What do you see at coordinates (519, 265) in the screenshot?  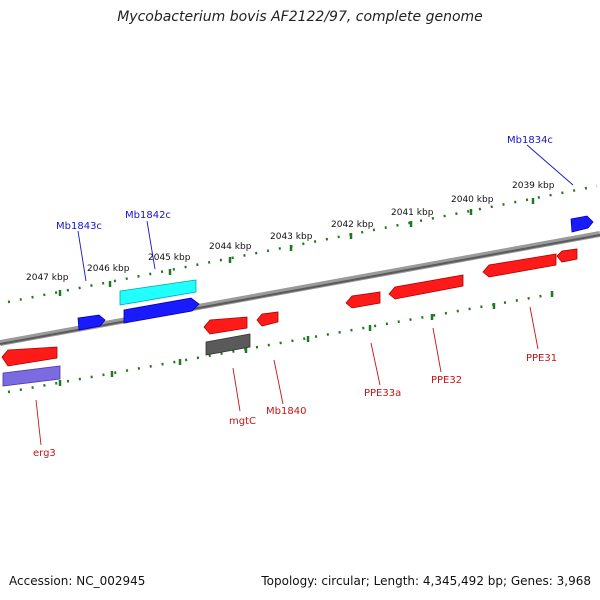 I see `gene-ppe31` at bounding box center [519, 265].